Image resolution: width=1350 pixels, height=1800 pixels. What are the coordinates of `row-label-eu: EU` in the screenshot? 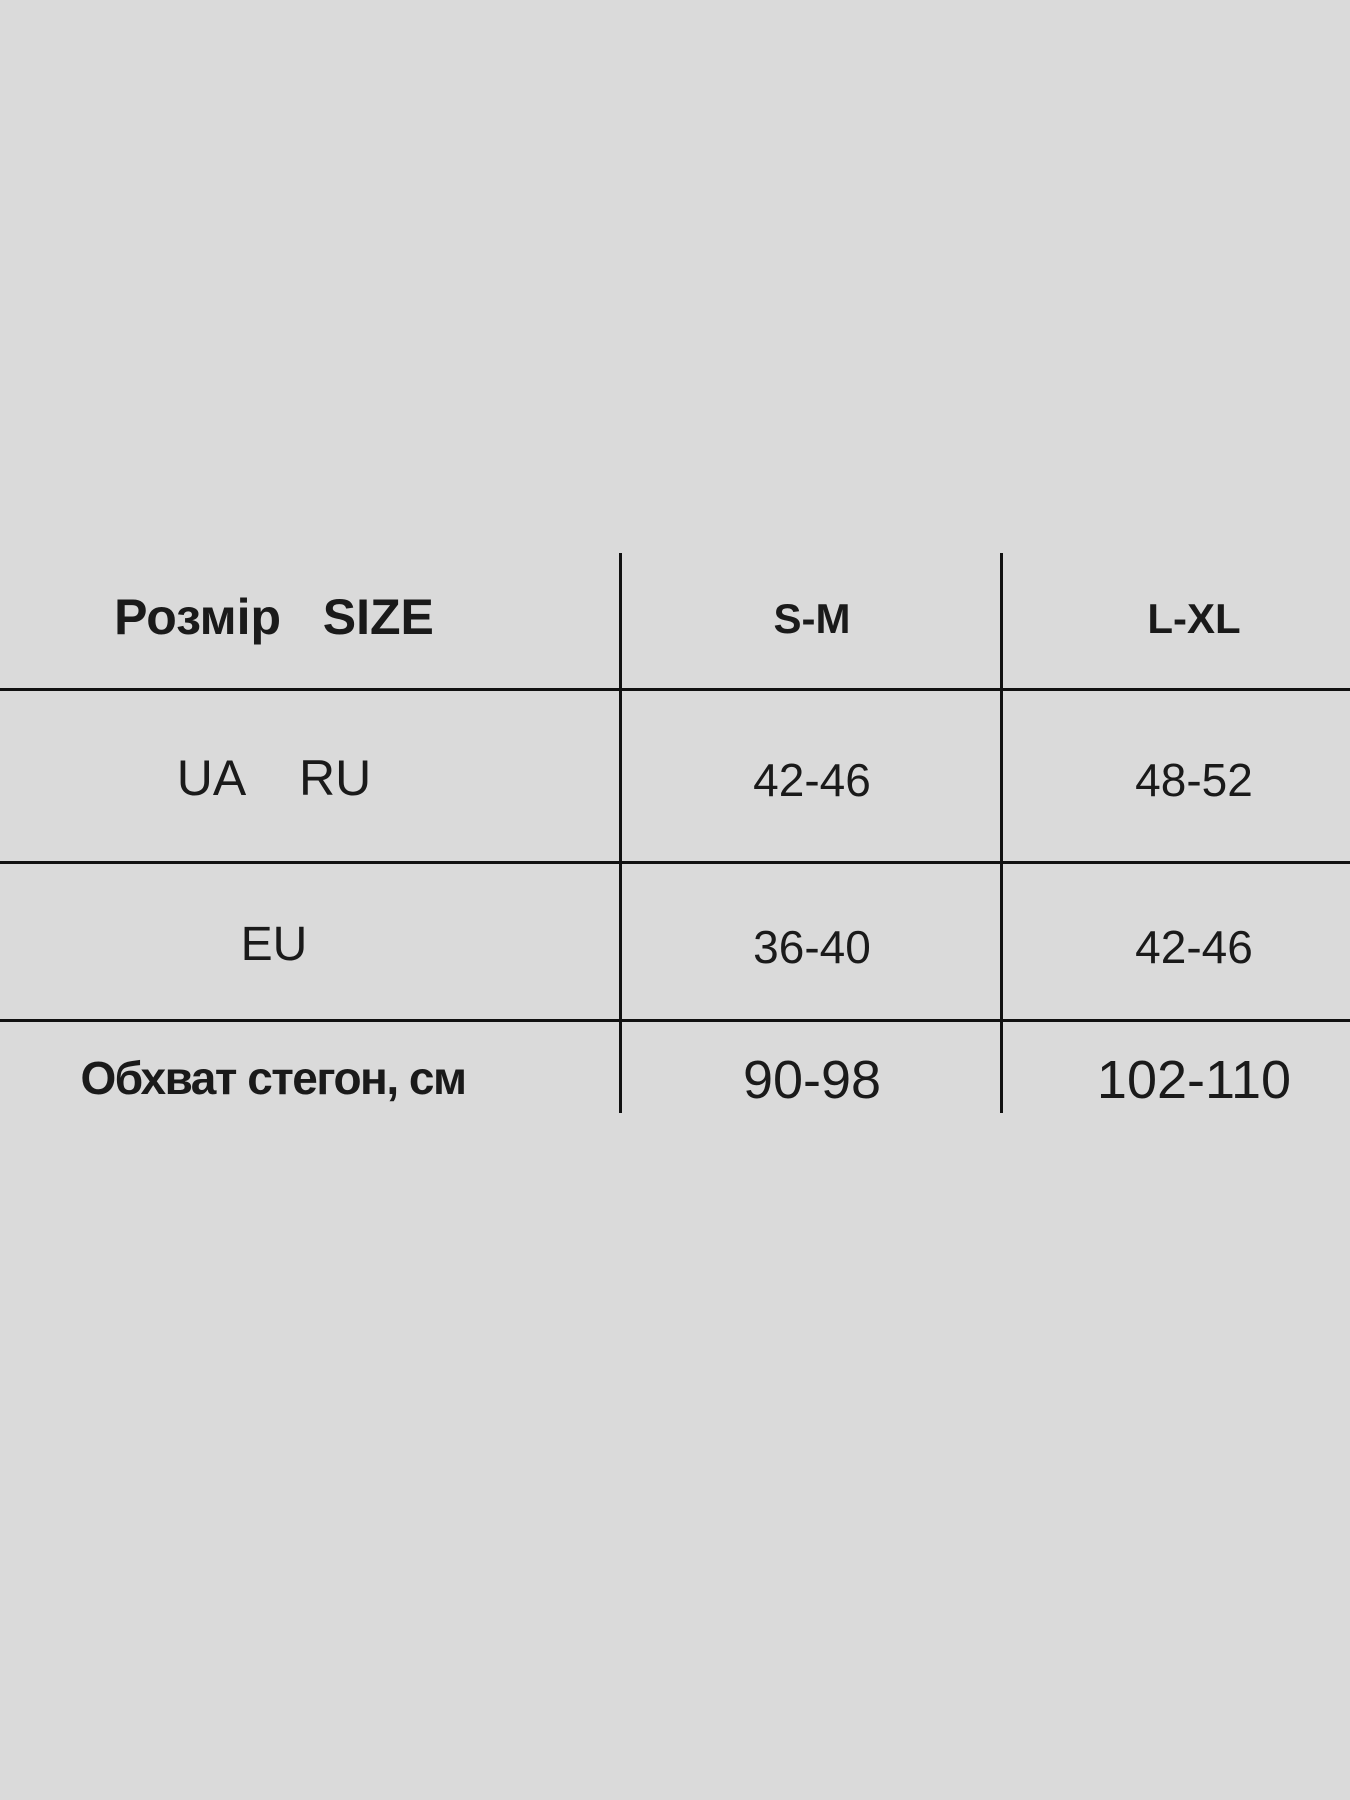 It's located at (274, 944).